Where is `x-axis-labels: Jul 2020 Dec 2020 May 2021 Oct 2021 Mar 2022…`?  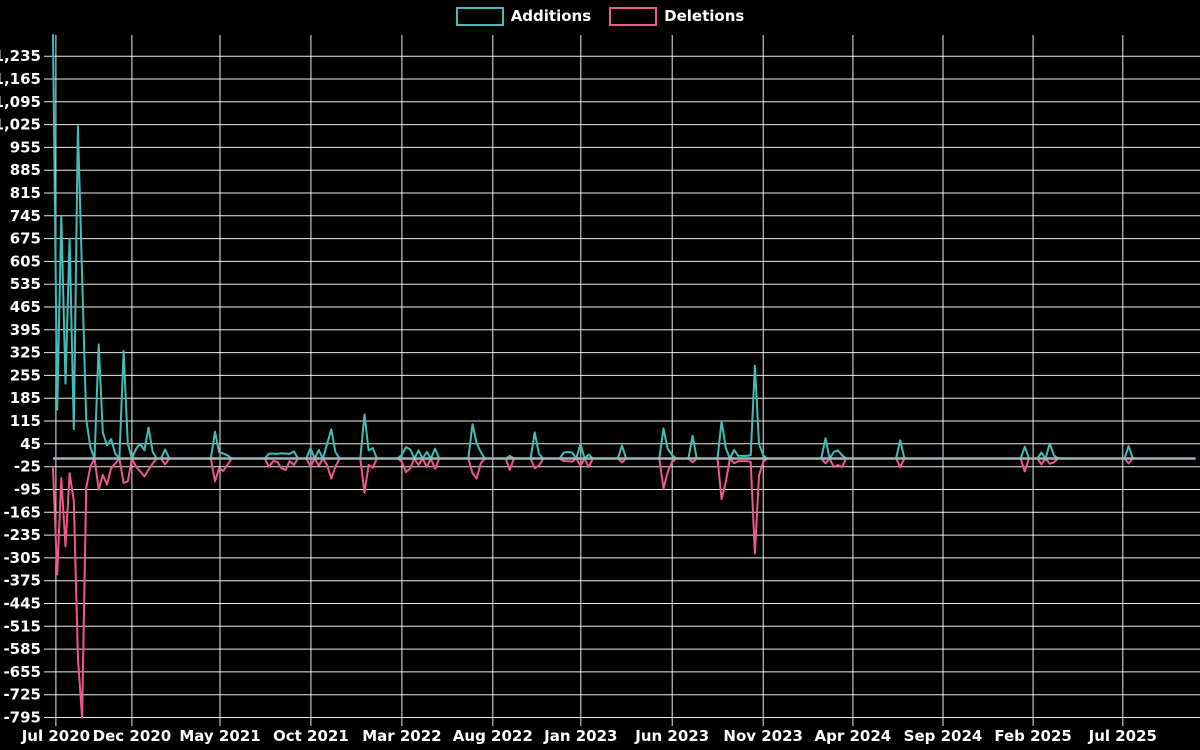 x-axis-labels: Jul 2020 Dec 2020 May 2021 Oct 2021 Mar 2022… is located at coordinates (589, 736).